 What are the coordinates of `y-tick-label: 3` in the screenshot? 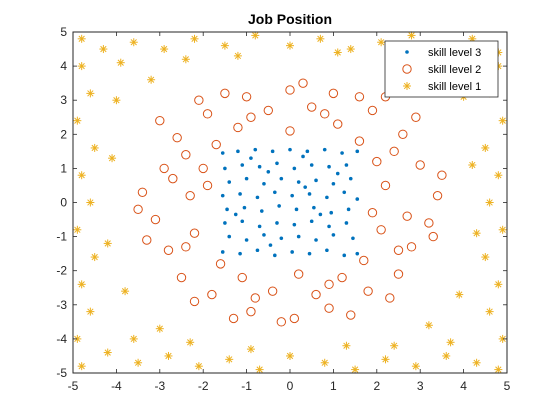 It's located at (63, 100).